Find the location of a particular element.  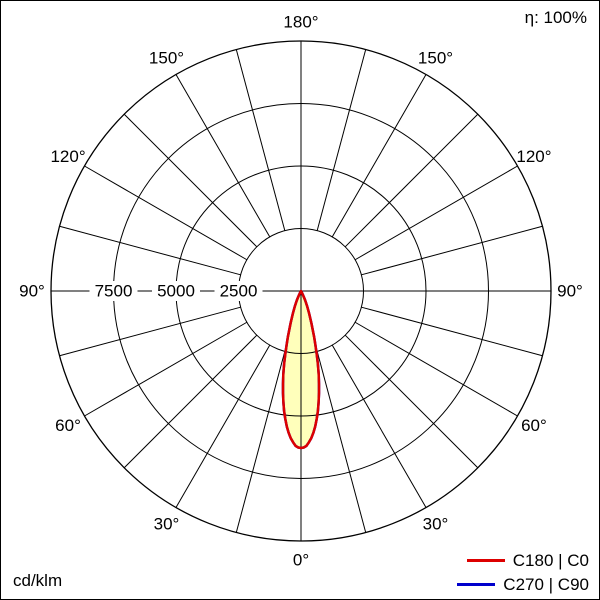

radial-tick-label: 7500 is located at coordinates (114, 291).